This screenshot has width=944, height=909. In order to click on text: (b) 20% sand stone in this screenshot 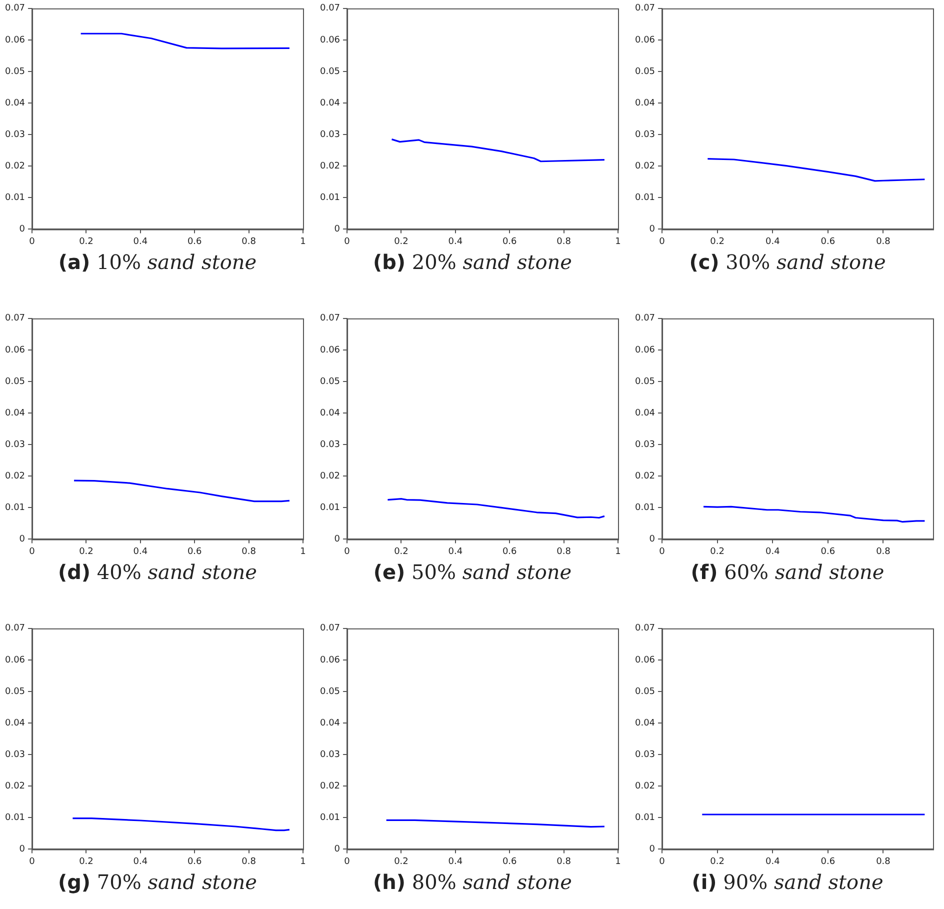, I will do `click(473, 262)`.